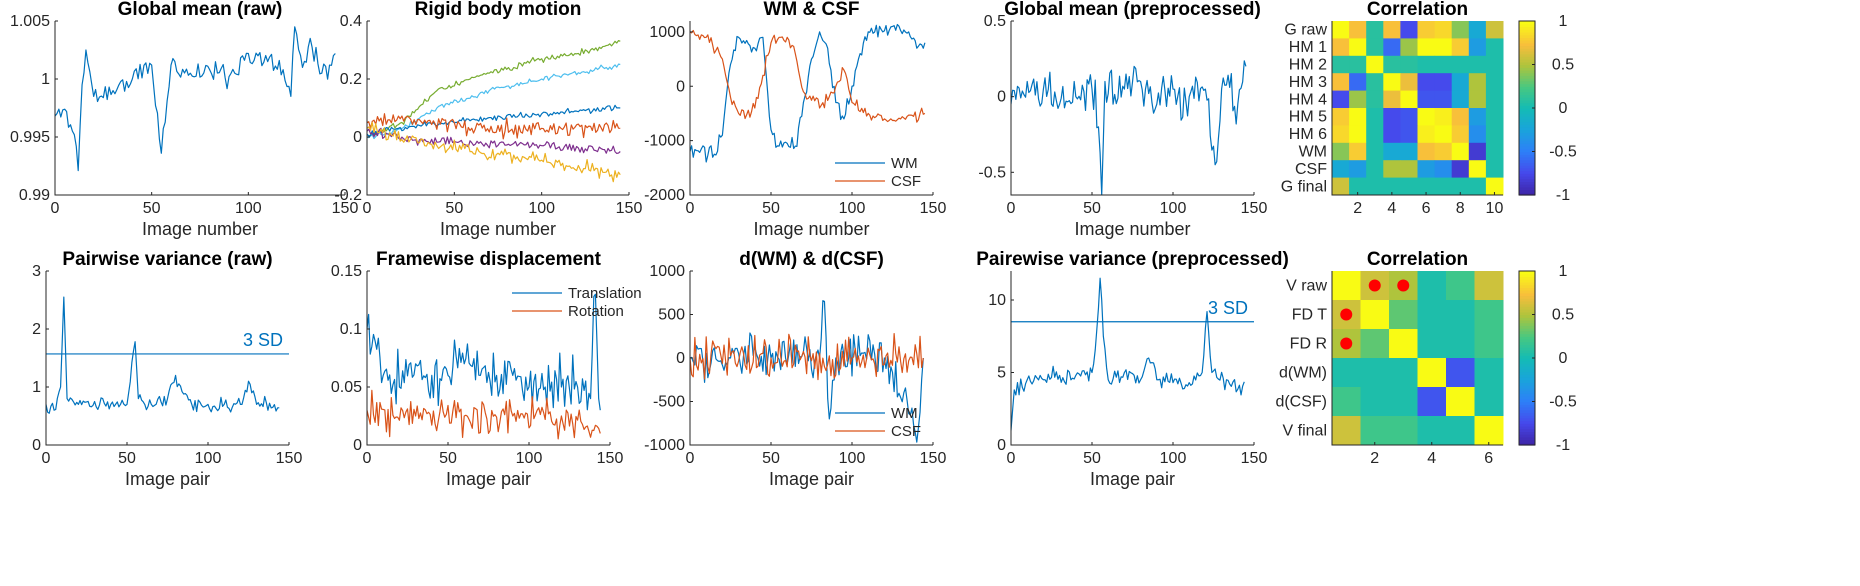 This screenshot has width=1860, height=586. Describe the element at coordinates (667, 32) in the screenshot. I see `y-tick-label: 1000` at that location.